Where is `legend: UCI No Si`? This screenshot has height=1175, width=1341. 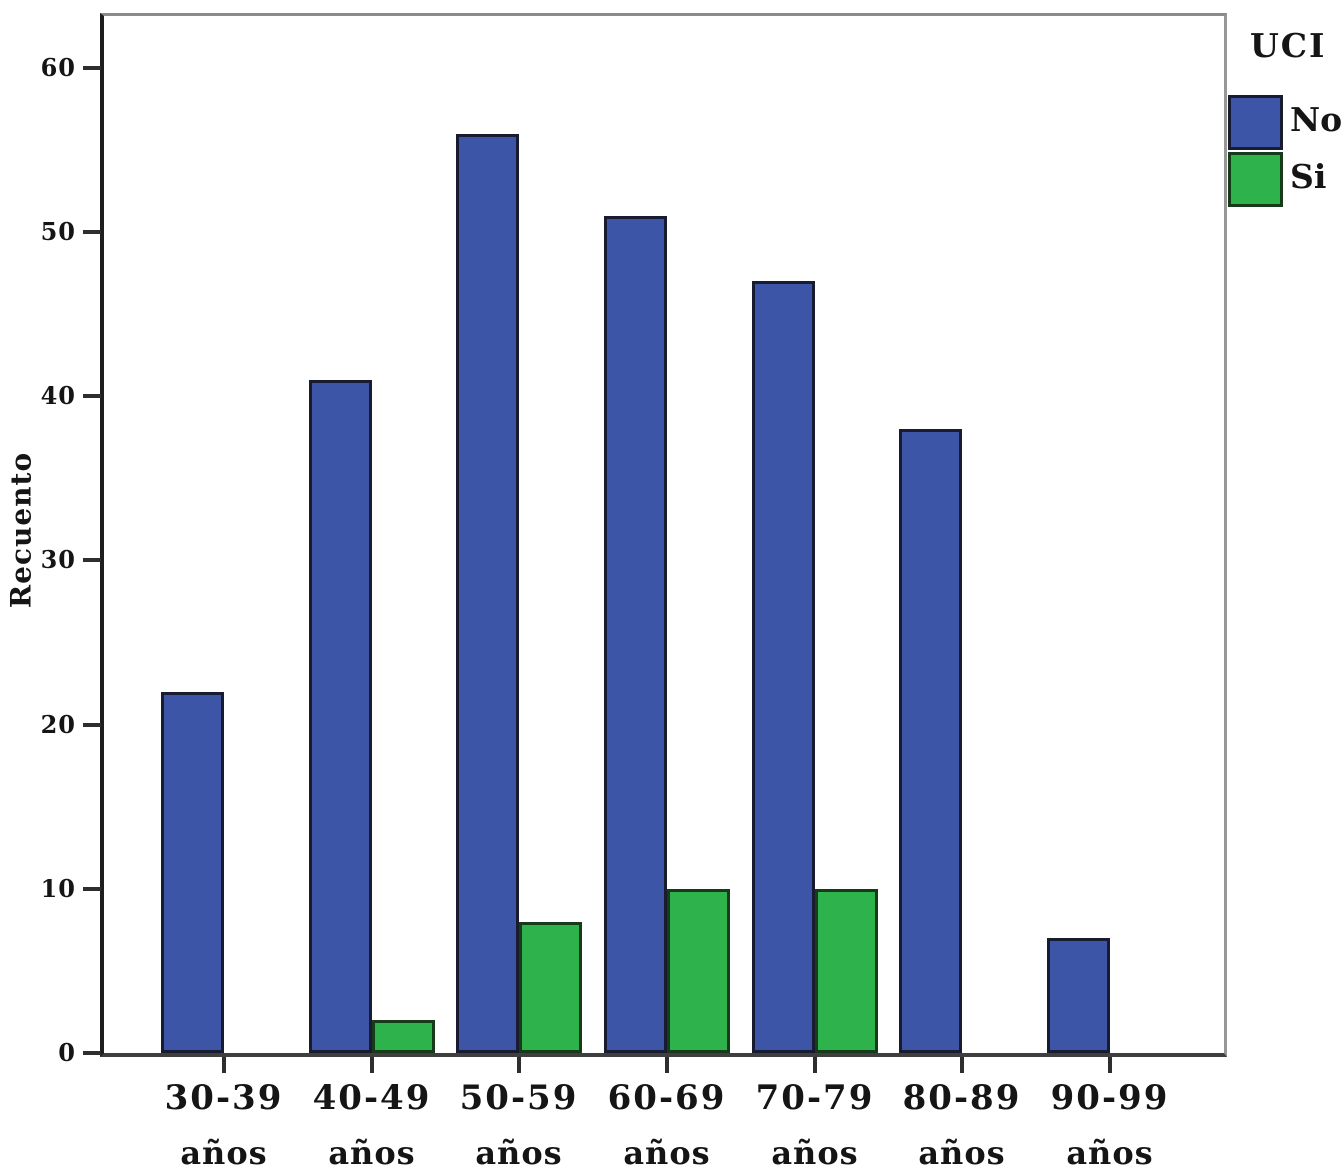
legend: UCI No Si is located at coordinates (1284, 116).